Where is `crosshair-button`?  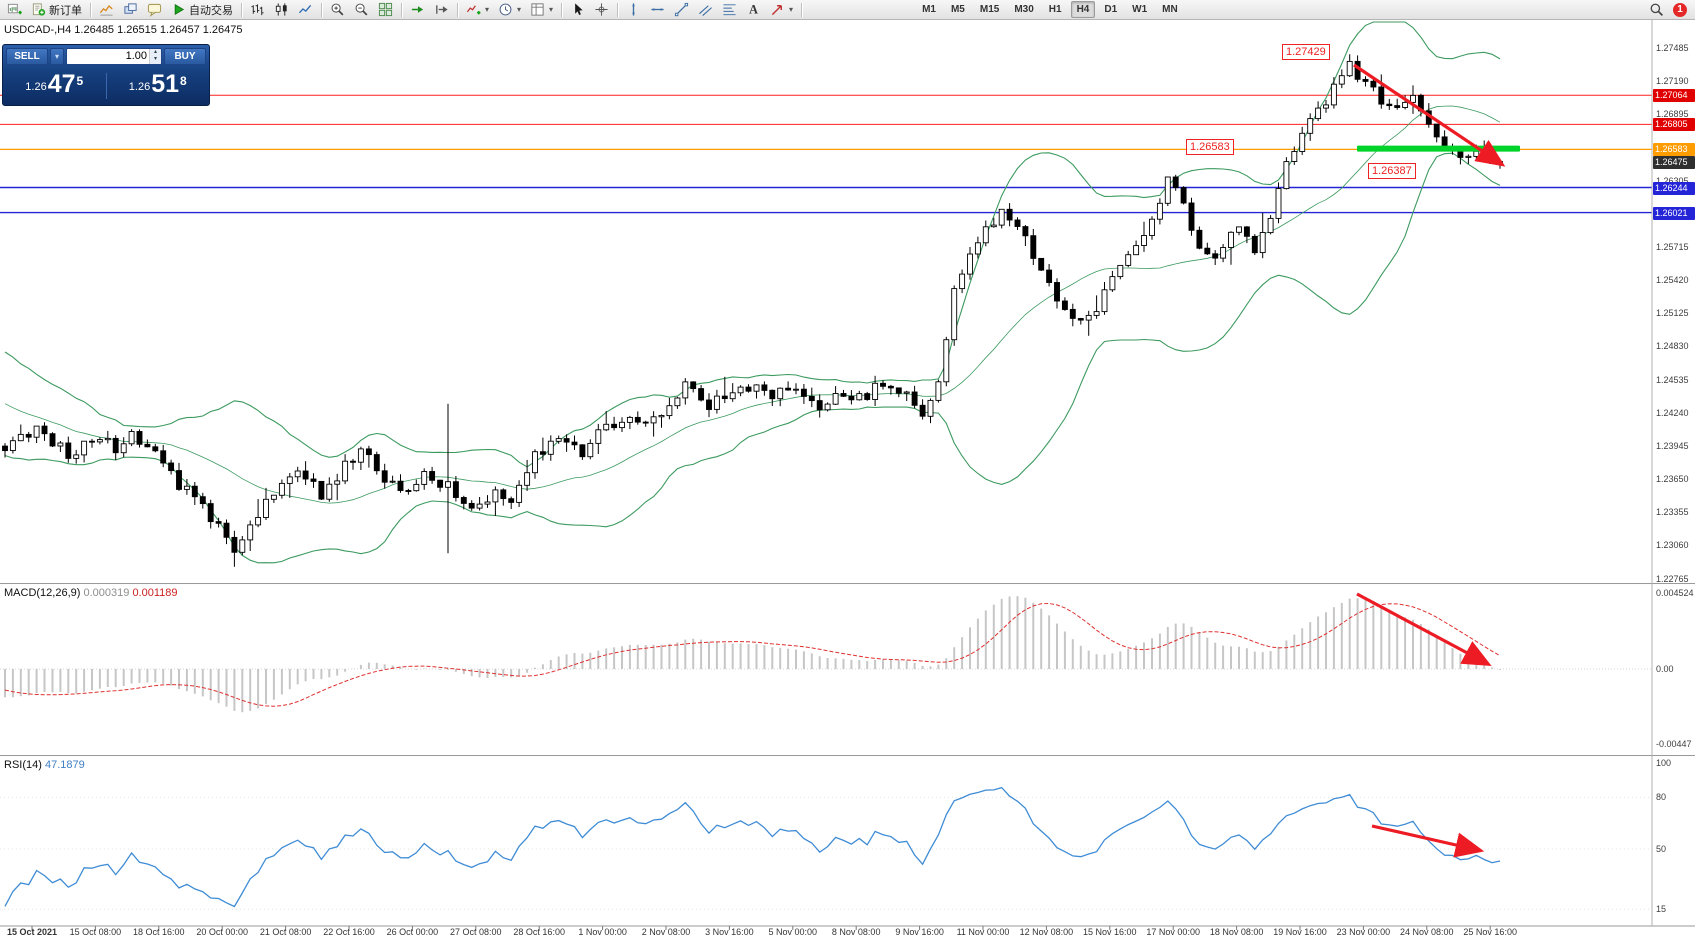
crosshair-button is located at coordinates (601, 10).